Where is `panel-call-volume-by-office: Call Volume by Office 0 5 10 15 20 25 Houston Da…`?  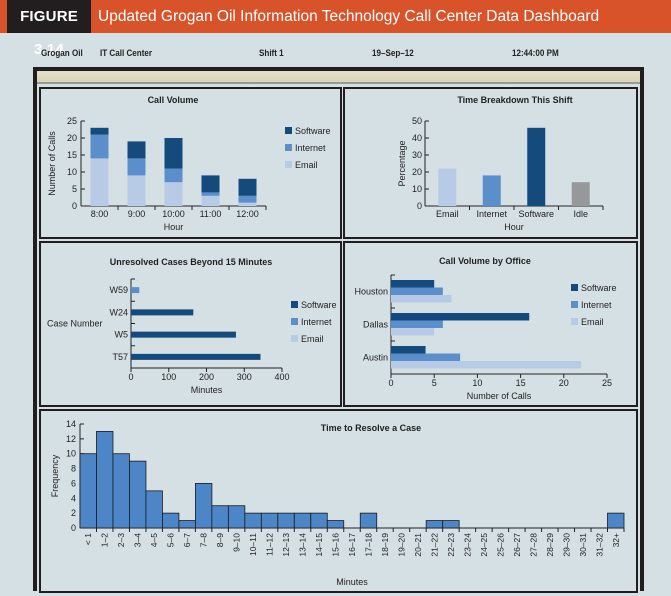 panel-call-volume-by-office: Call Volume by Office 0 5 10 15 20 25 Houston Da… is located at coordinates (490, 324).